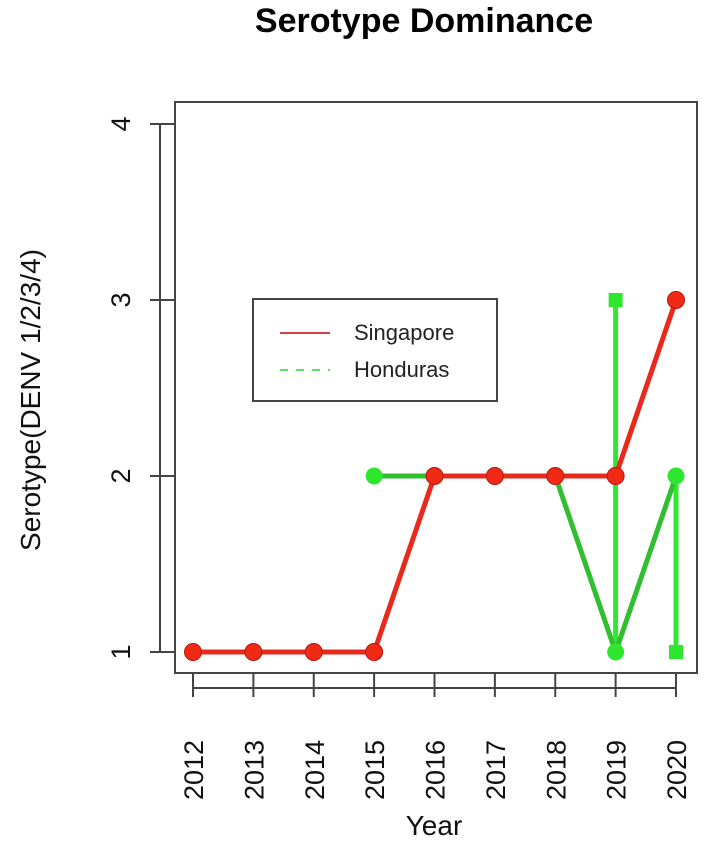 Image resolution: width=708 pixels, height=849 pixels. I want to click on y-tick-label: 3, so click(121, 299).